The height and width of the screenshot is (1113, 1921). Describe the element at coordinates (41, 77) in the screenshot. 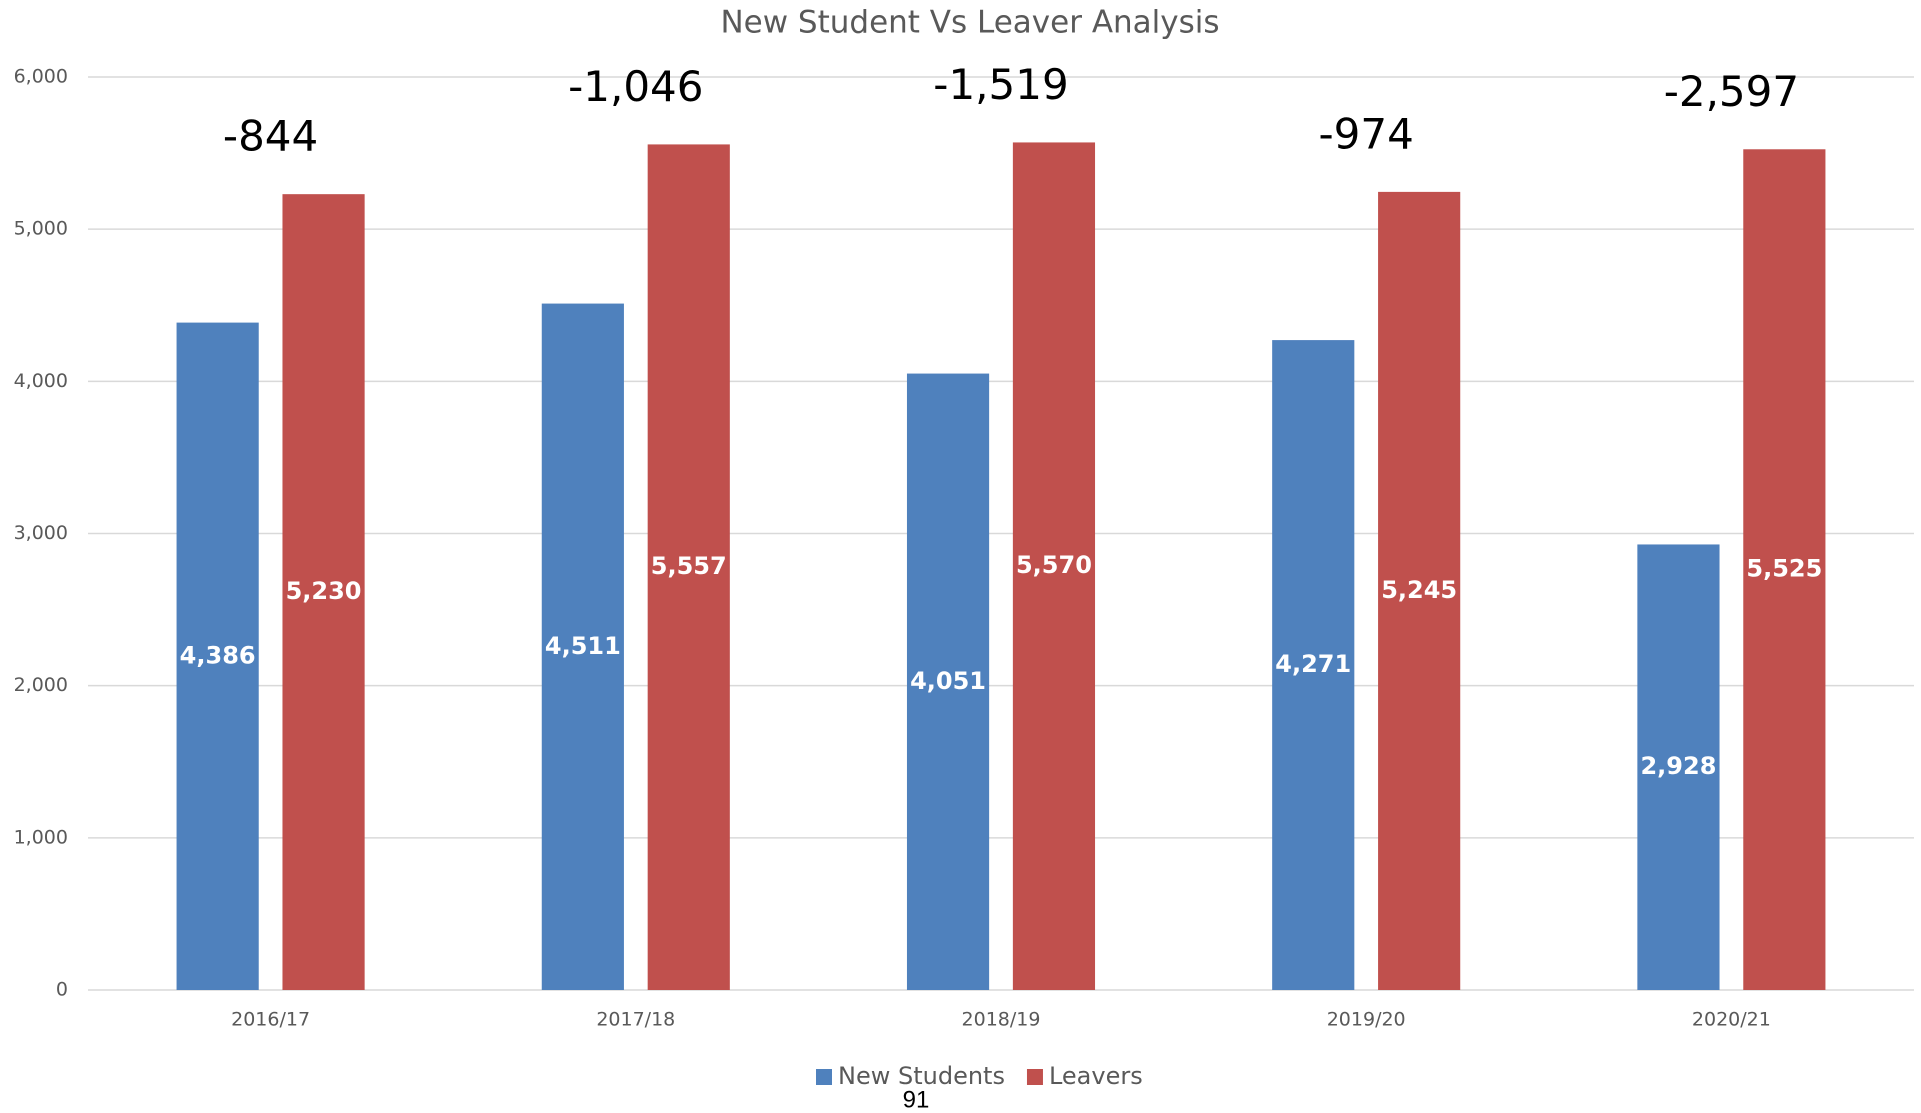

I see `y-tick-label: 6,000` at that location.